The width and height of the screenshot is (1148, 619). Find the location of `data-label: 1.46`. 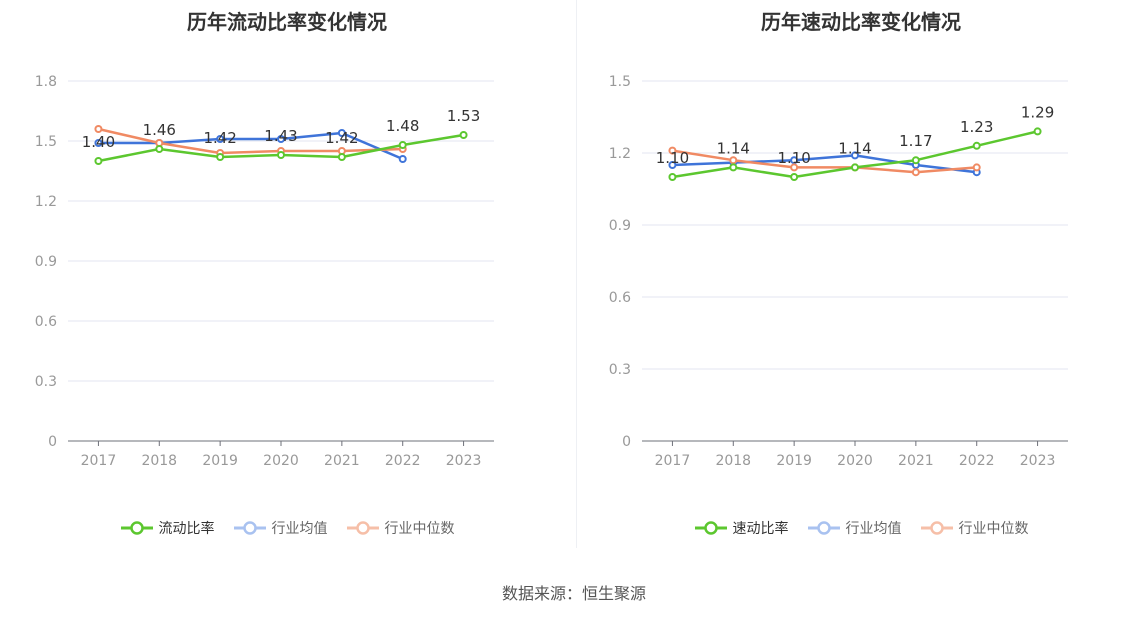

data-label: 1.46 is located at coordinates (159, 130).